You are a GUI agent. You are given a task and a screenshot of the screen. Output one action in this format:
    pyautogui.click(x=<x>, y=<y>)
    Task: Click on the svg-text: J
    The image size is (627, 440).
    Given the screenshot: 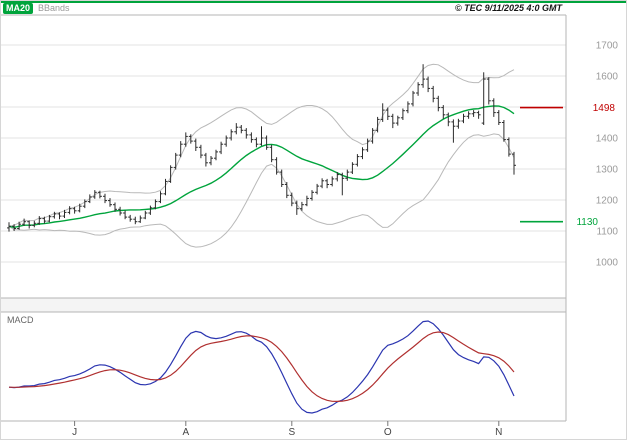 What is the action you would take?
    pyautogui.click(x=74, y=432)
    